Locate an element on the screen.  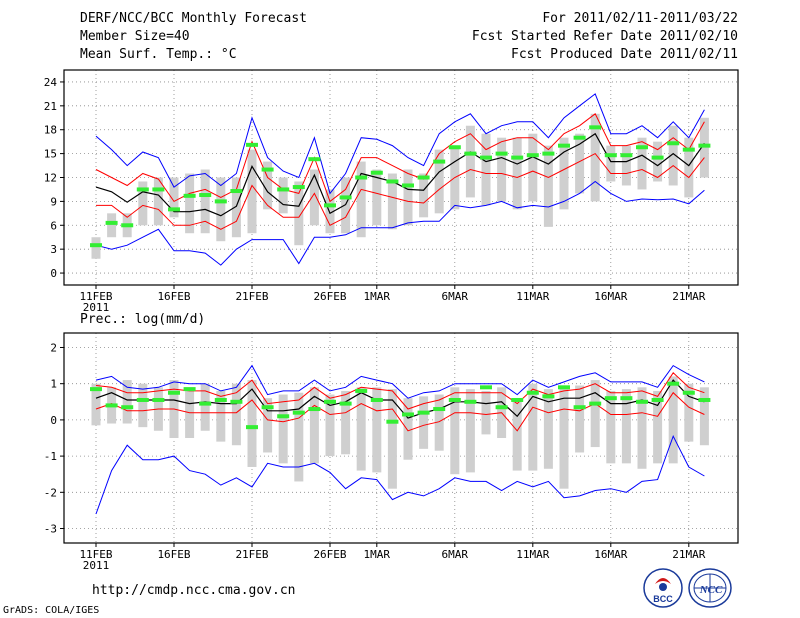
prec-mean-line is located at coordinates (400, 399).